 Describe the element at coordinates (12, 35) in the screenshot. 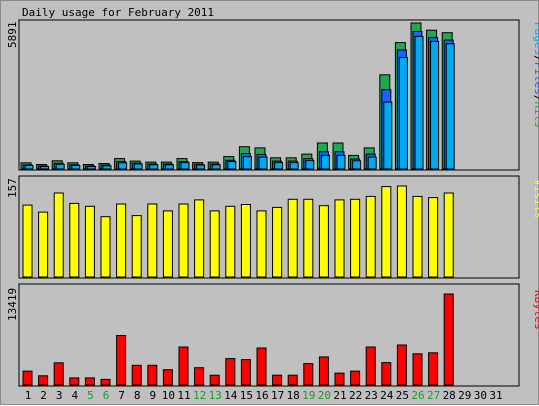

I see `panel-hits-ymax-label: 5891` at that location.